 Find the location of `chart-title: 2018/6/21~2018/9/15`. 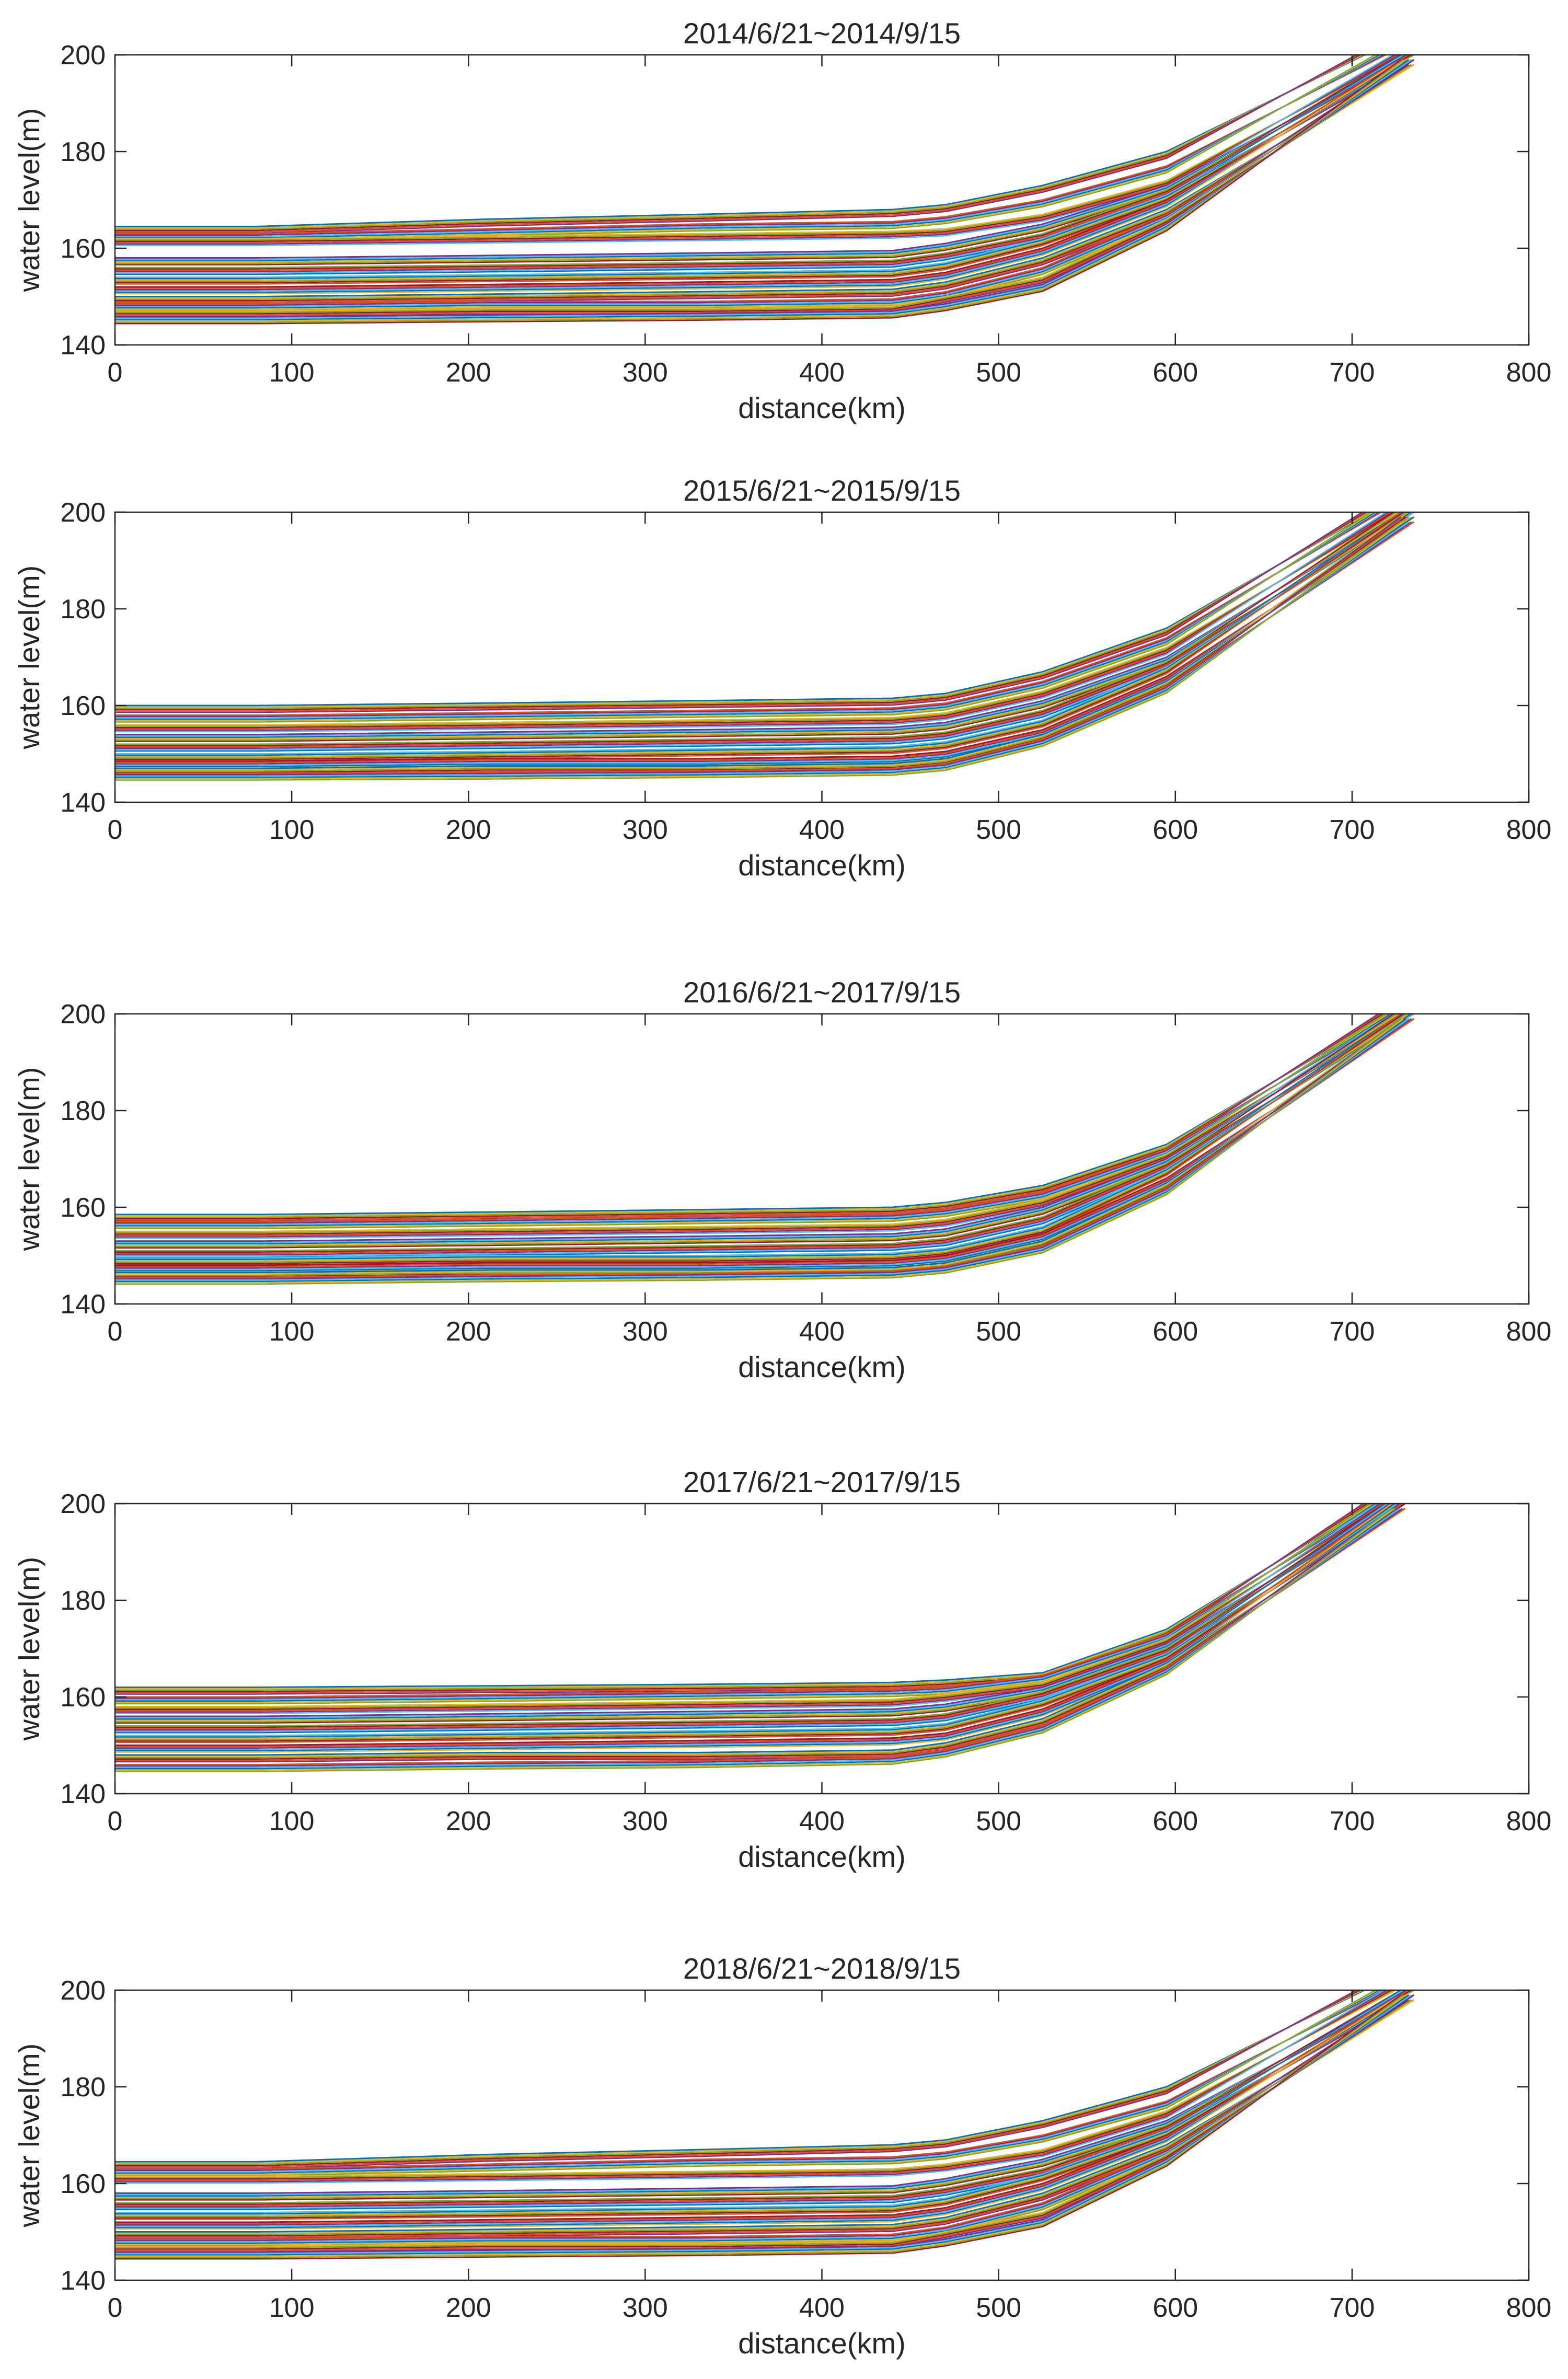

chart-title: 2018/6/21~2018/9/15 is located at coordinates (822, 1969).